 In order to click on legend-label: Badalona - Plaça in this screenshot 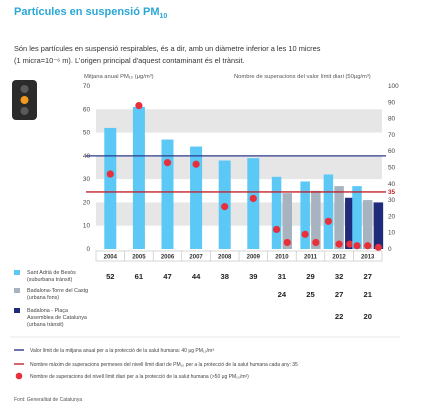, I will do `click(47, 311)`.